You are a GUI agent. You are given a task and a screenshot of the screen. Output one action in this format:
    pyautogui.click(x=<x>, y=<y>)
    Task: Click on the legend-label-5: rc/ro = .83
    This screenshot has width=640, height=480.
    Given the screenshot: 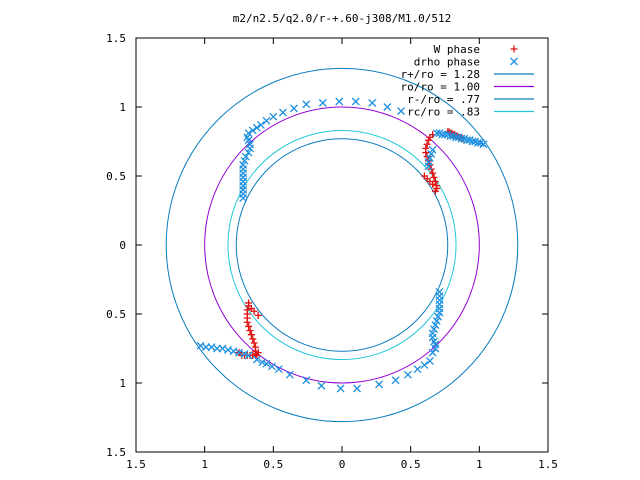 What is the action you would take?
    pyautogui.click(x=443, y=112)
    